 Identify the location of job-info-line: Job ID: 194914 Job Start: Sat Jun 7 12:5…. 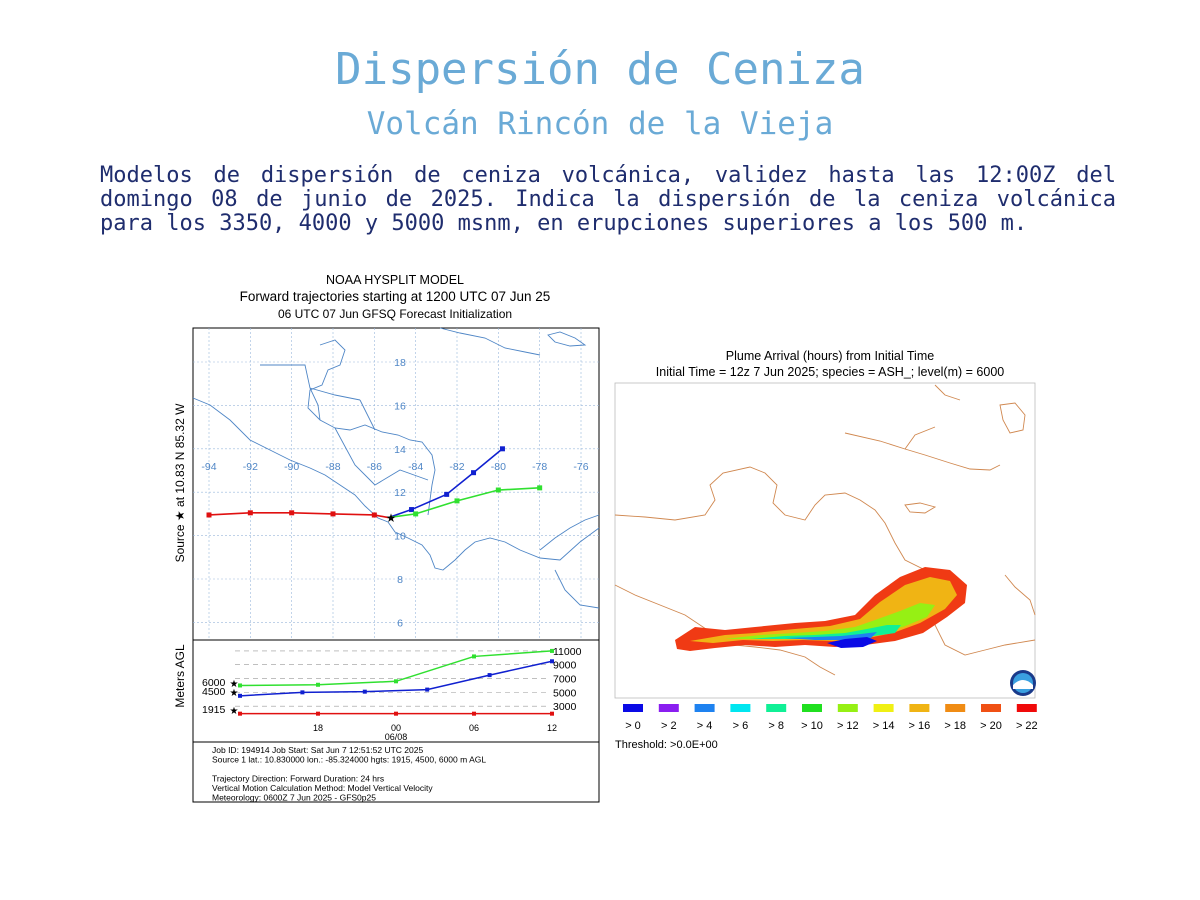
(317, 750).